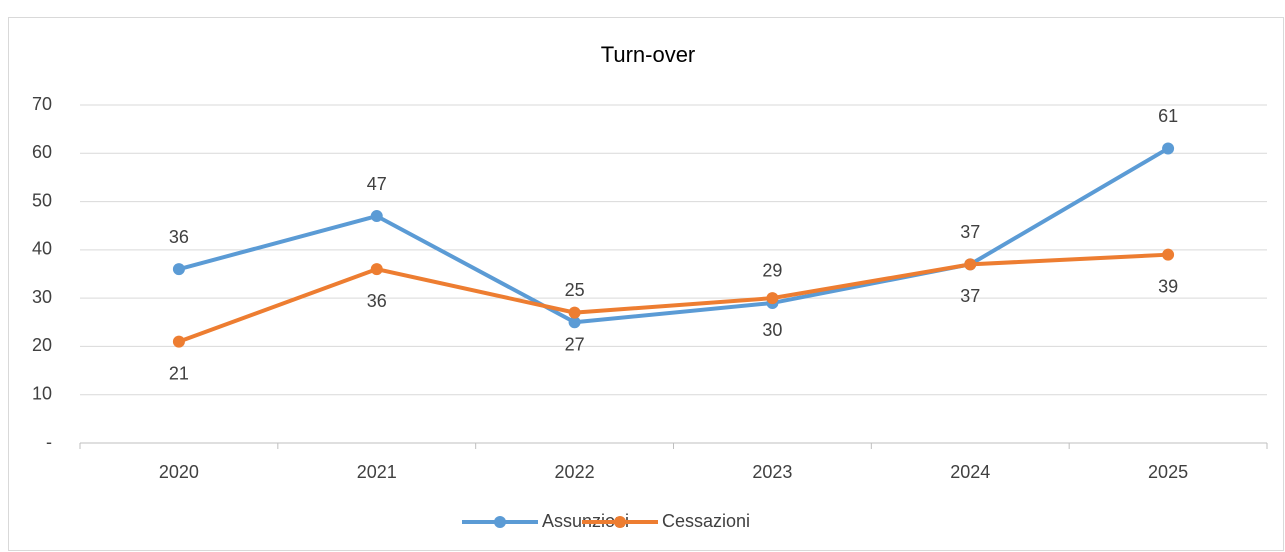 The width and height of the screenshot is (1285, 552). Describe the element at coordinates (49, 442) in the screenshot. I see `y-tick-label: -` at that location.